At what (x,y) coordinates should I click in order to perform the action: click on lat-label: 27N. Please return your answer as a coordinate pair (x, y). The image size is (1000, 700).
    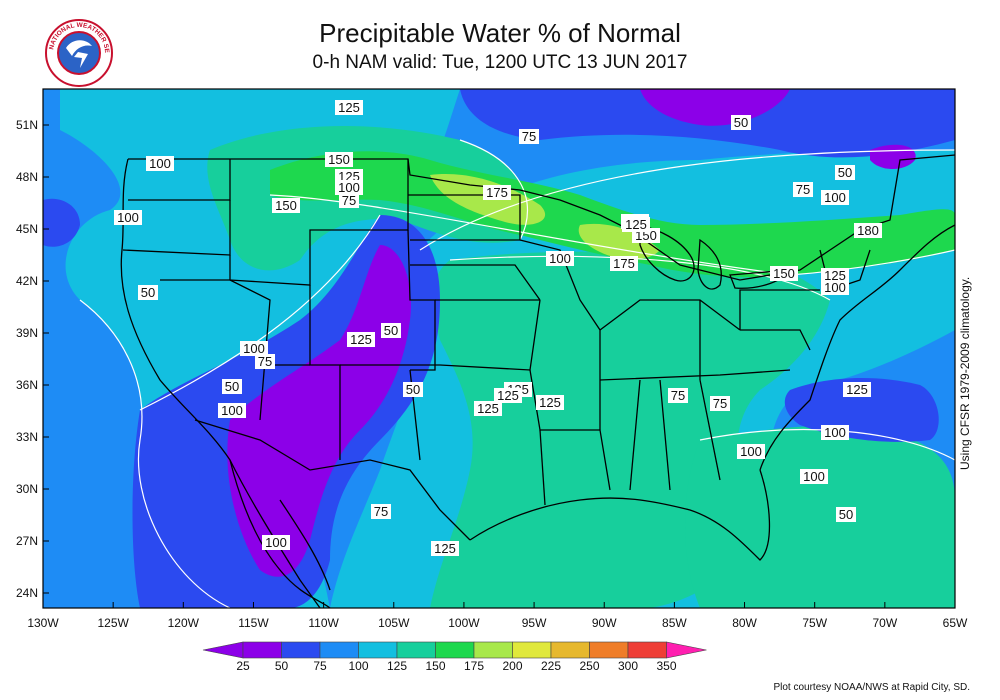
    Looking at the image, I should click on (27, 541).